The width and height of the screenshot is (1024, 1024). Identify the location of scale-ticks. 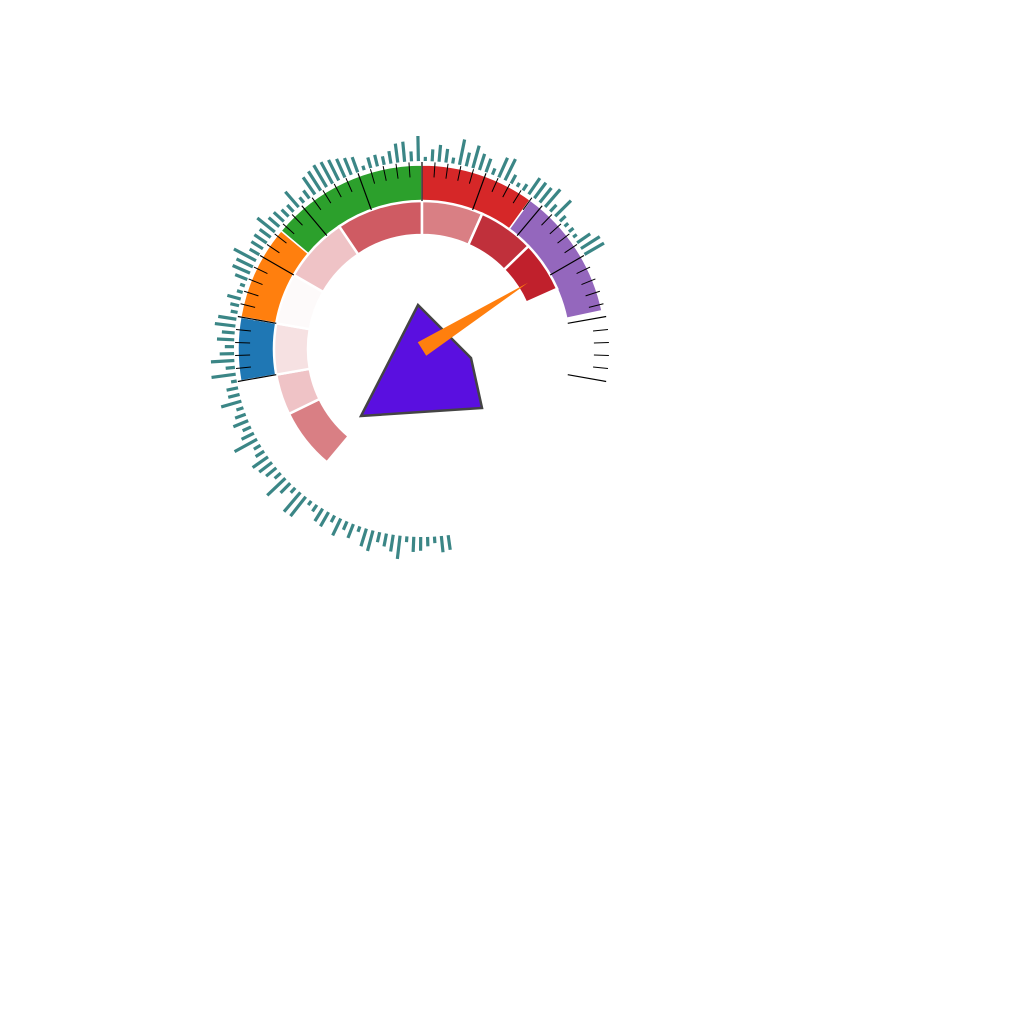
(422, 272).